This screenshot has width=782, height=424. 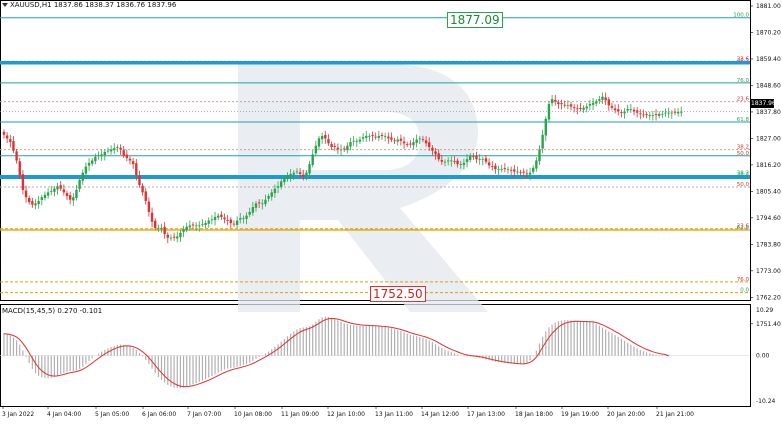 I want to click on fib-level-label: 100.0, so click(x=741, y=16).